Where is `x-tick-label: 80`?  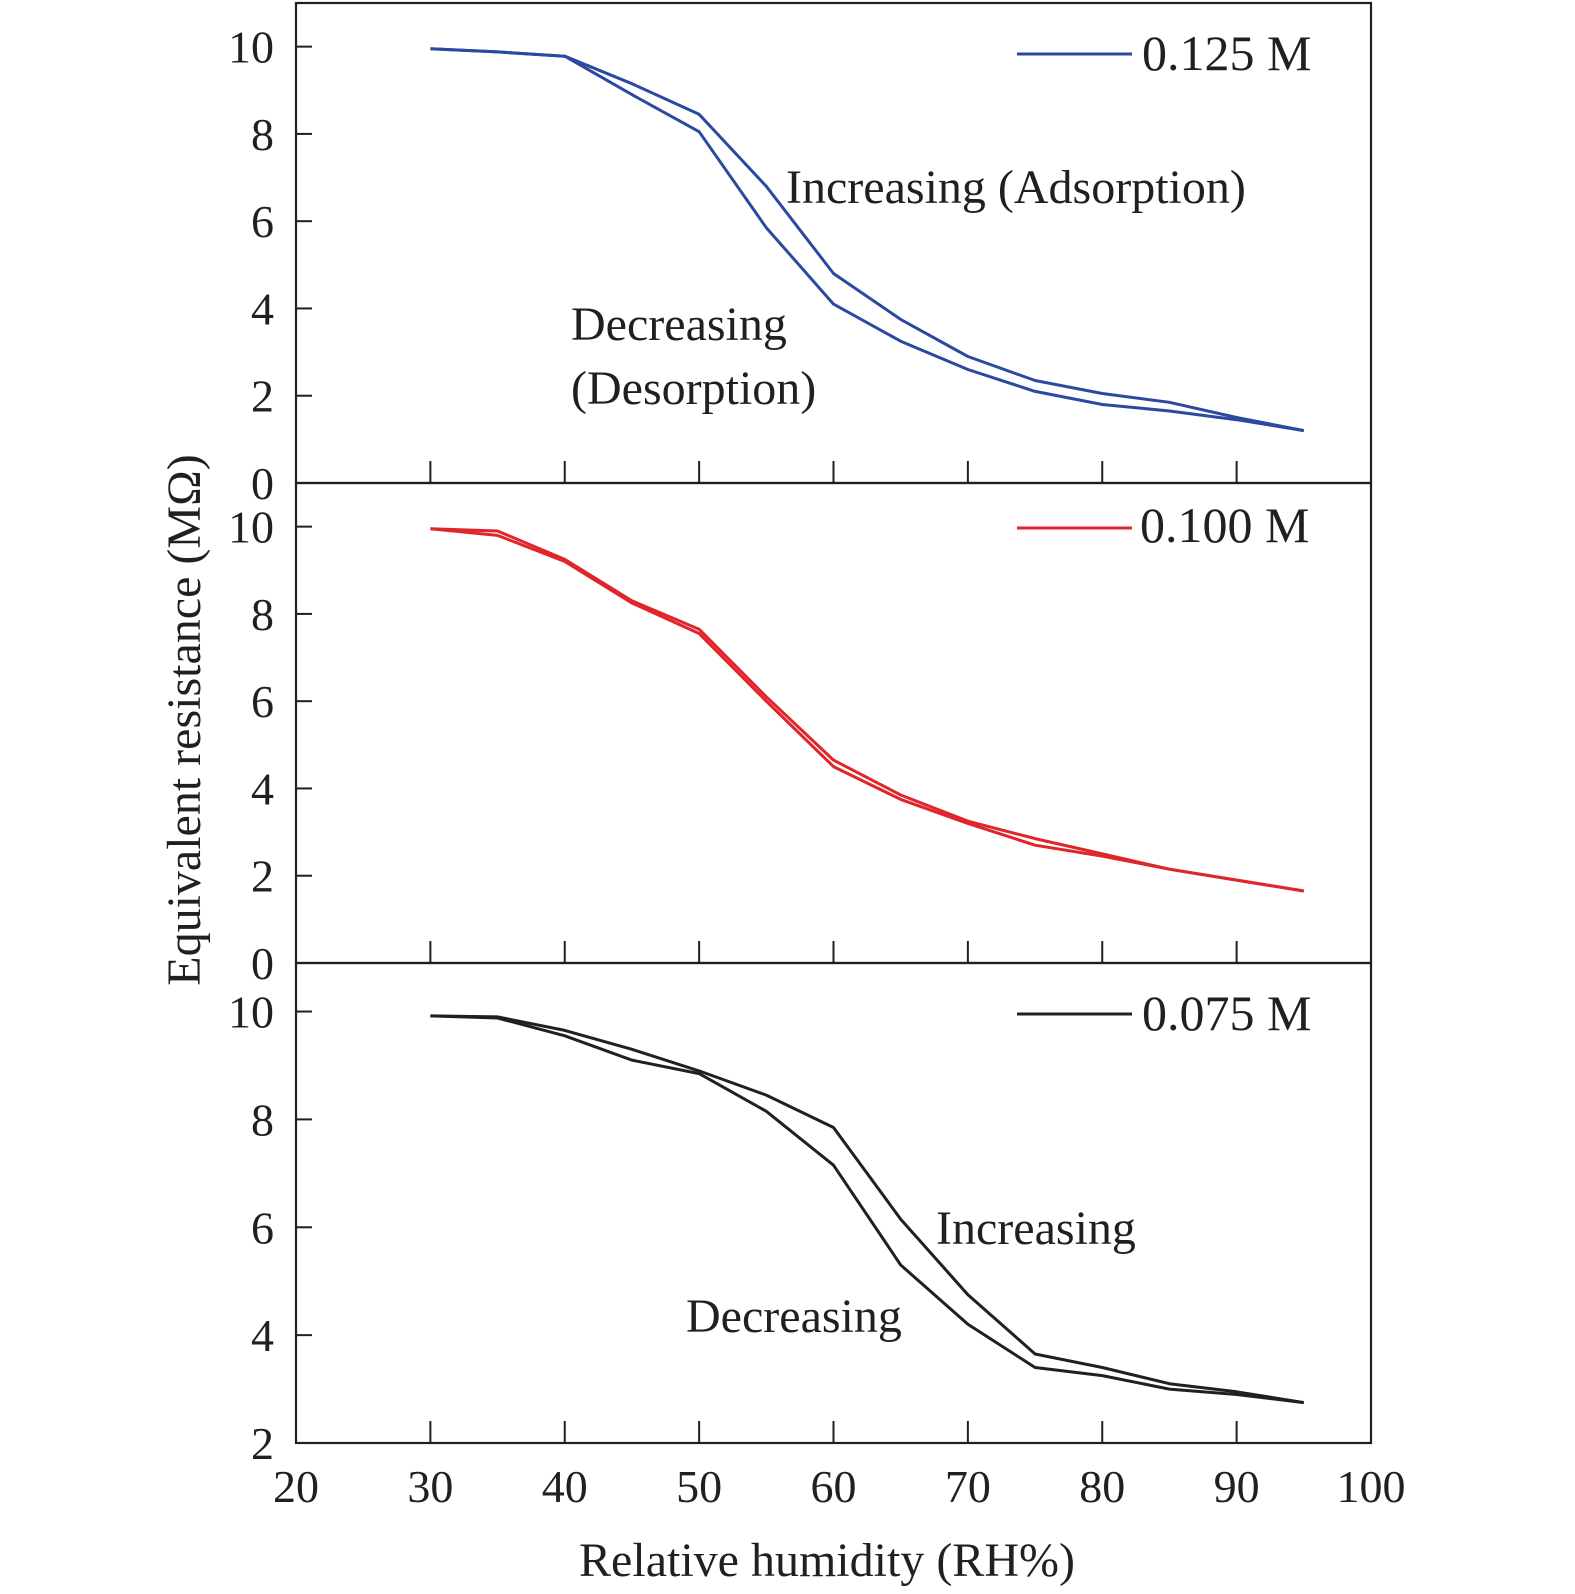 x-tick-label: 80 is located at coordinates (1102, 1486).